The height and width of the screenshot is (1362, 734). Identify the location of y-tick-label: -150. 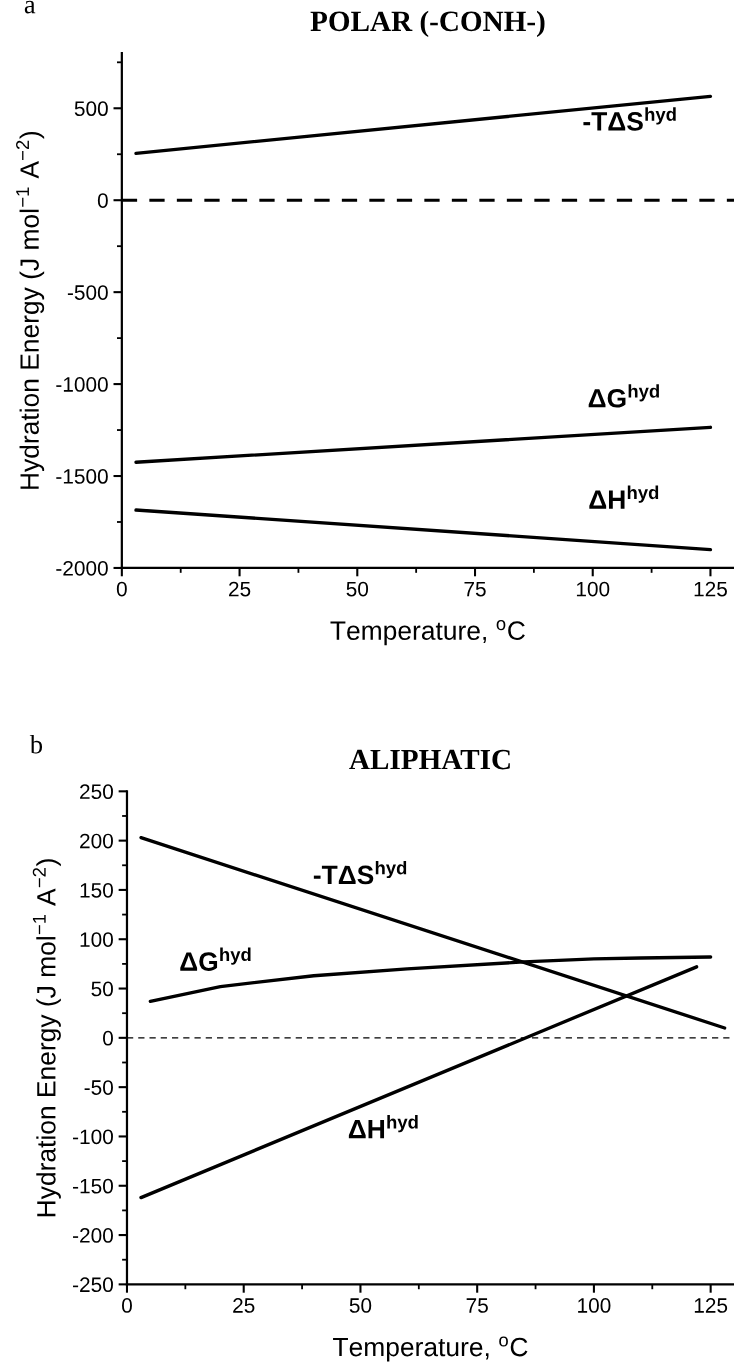
(93, 1186).